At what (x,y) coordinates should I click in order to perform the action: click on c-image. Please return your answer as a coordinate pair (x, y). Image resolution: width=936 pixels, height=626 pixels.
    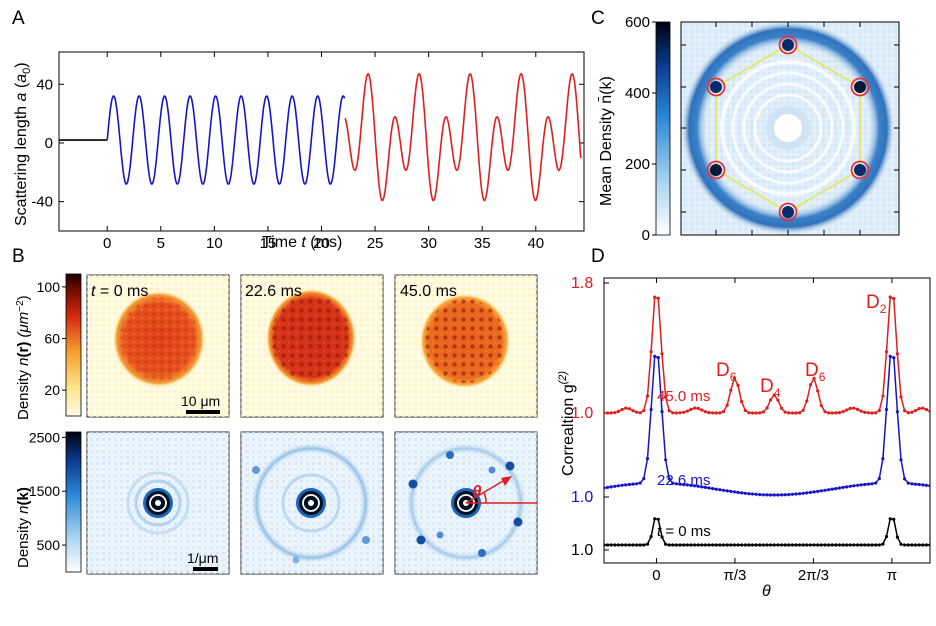
    Looking at the image, I should click on (790, 128).